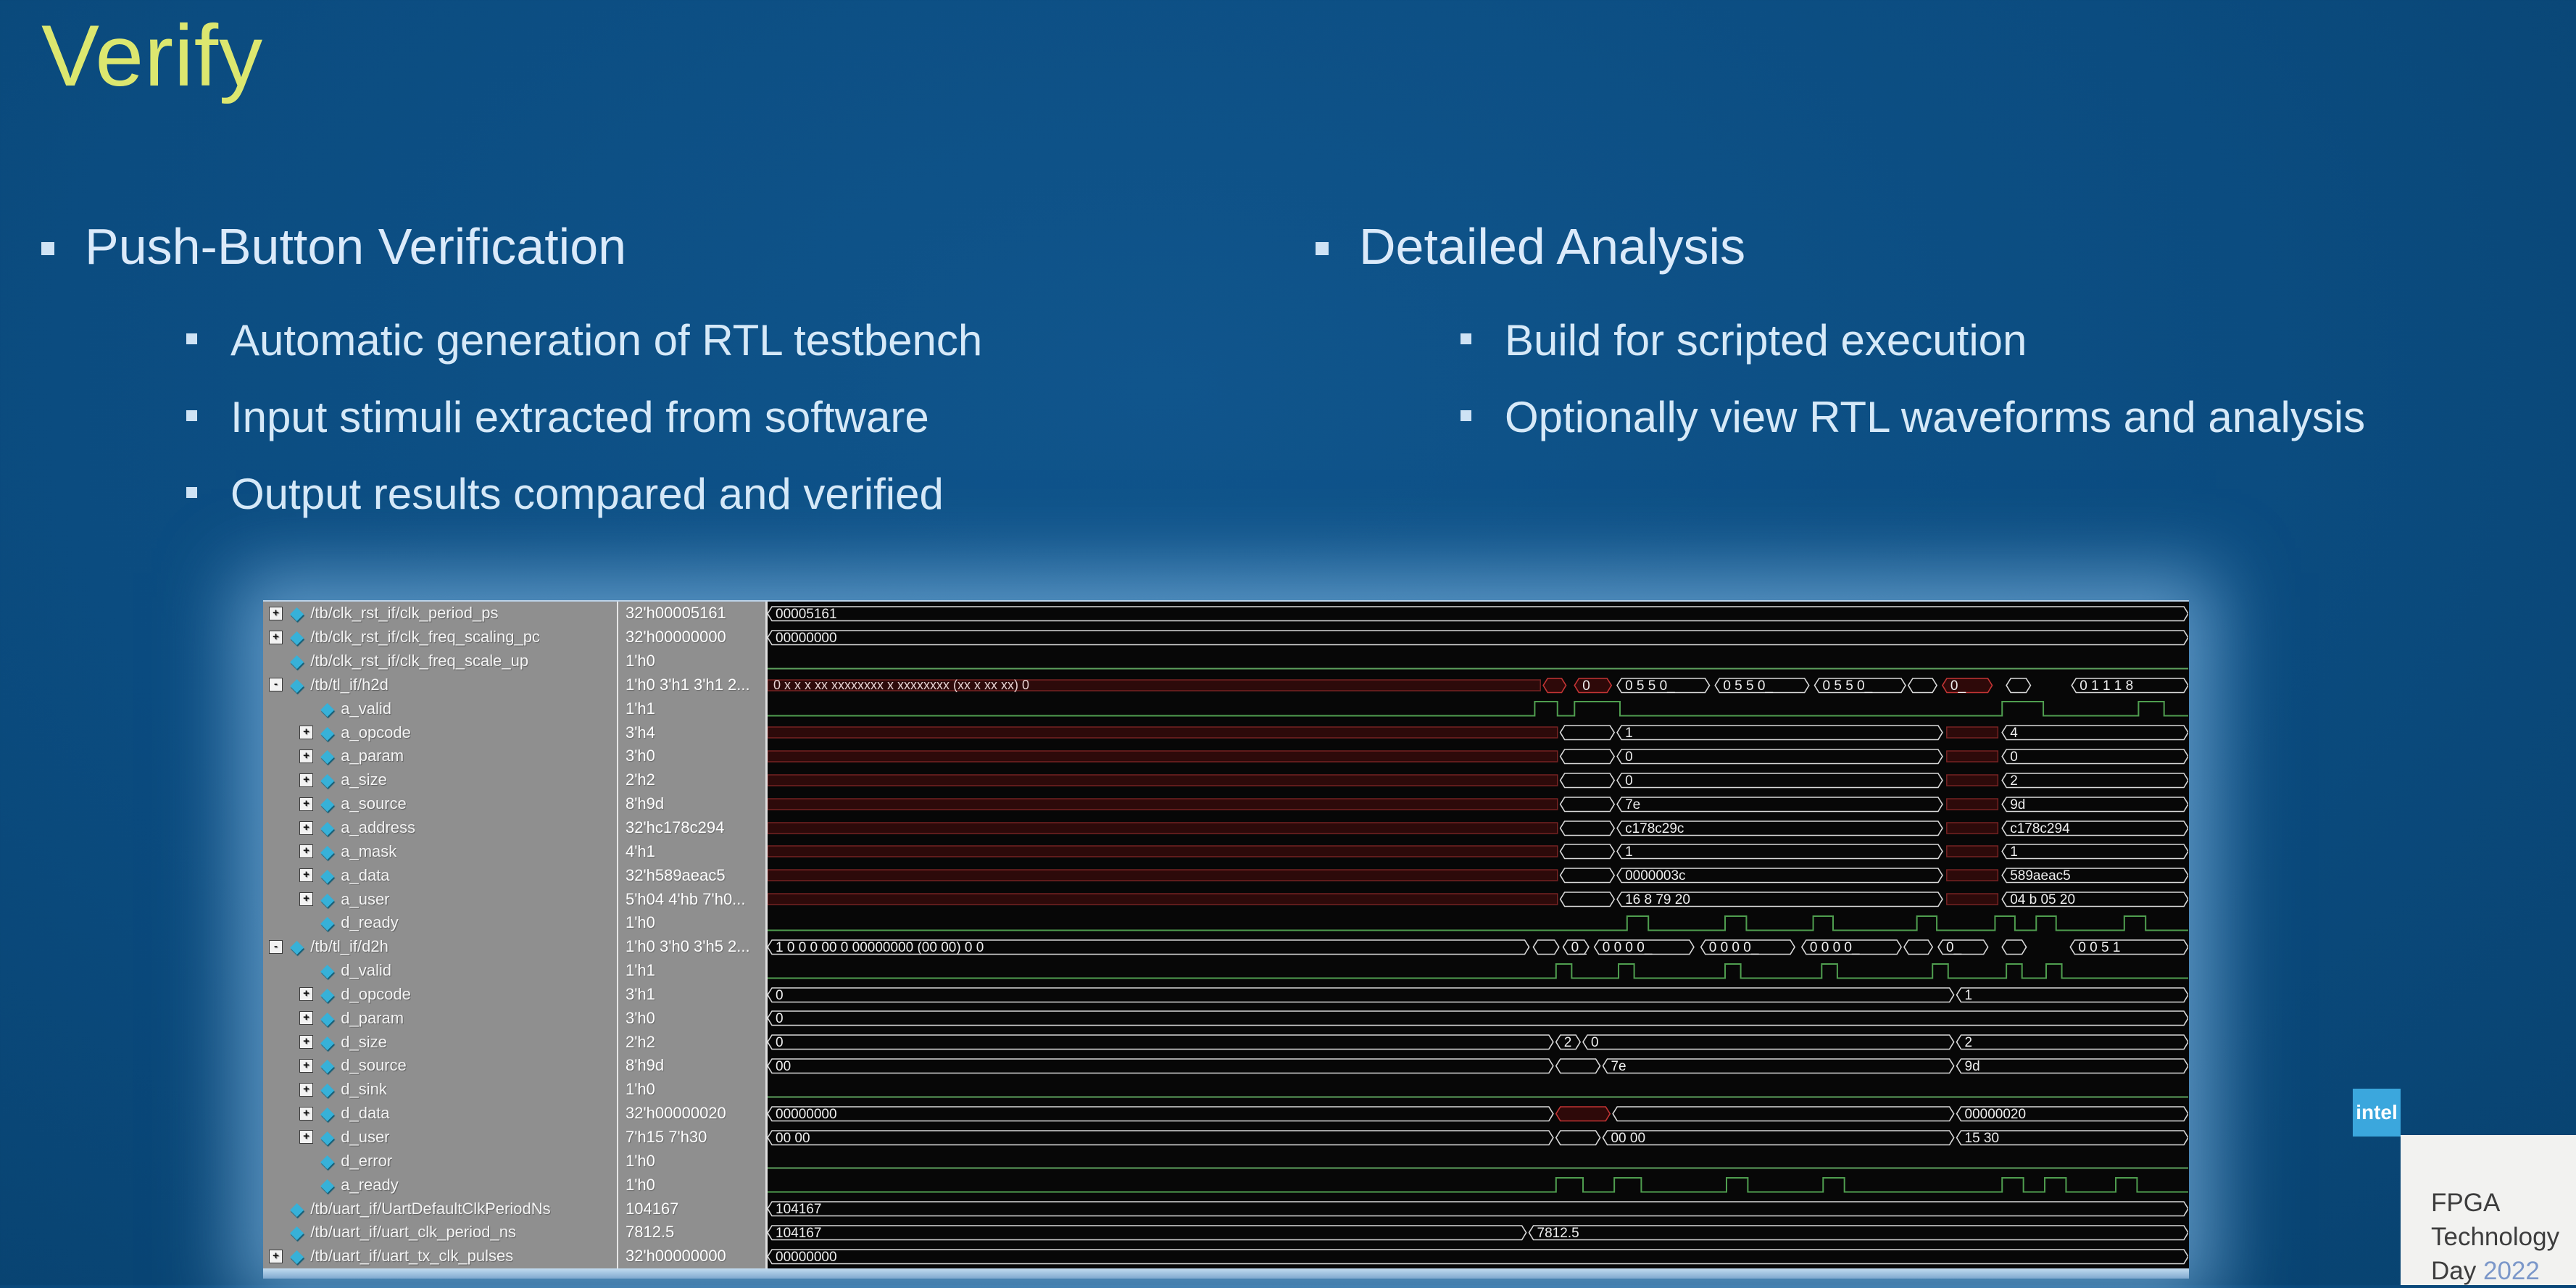  I want to click on signal-row: +◆/tb/clk_rst_if/clk_freq_scale_up1'h0, so click(1226, 661).